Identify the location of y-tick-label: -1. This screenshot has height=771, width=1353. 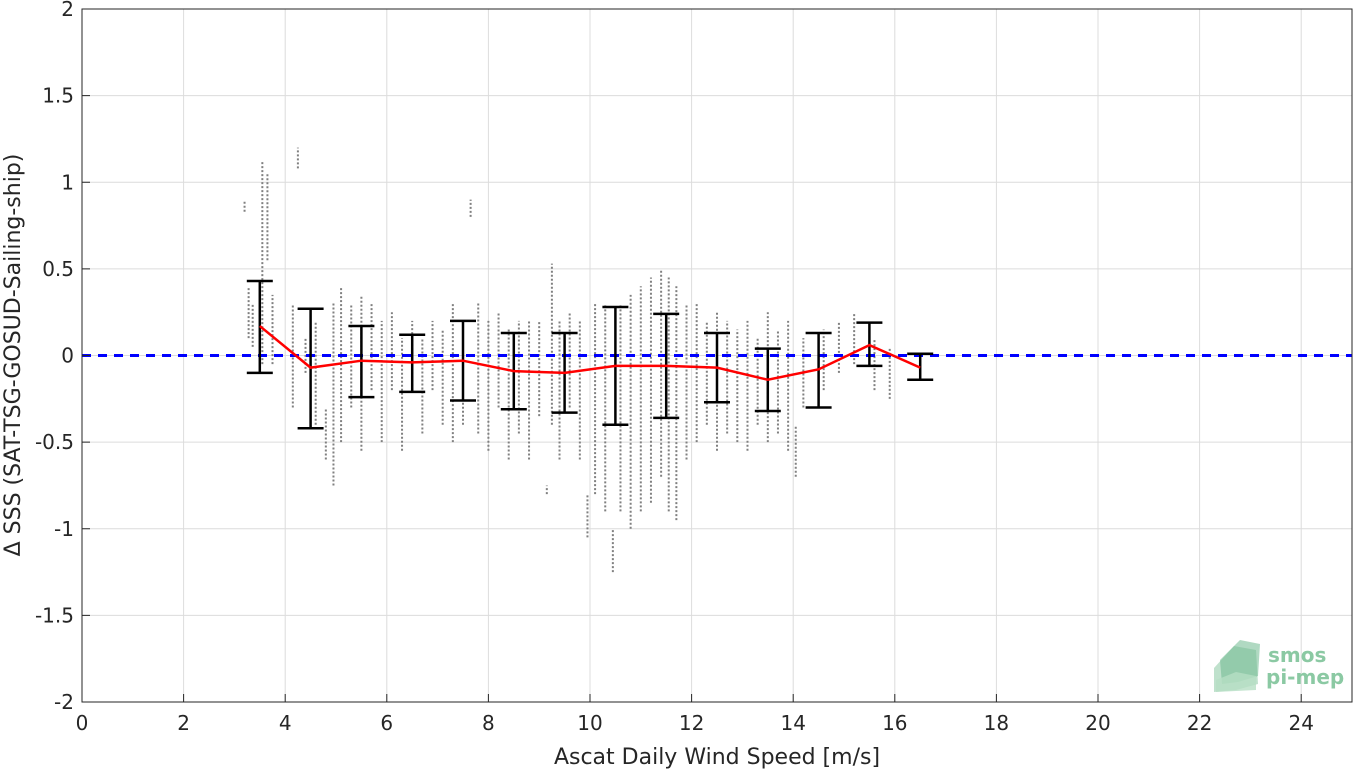
(64, 529).